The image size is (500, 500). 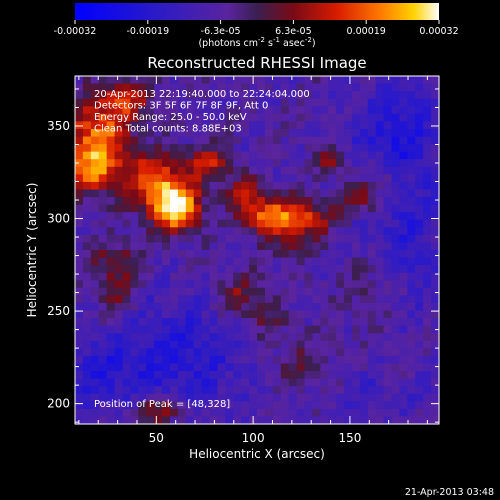 I want to click on colorbar-unit-label: (photons cm-2 s-1 asec-2), so click(x=256, y=42).